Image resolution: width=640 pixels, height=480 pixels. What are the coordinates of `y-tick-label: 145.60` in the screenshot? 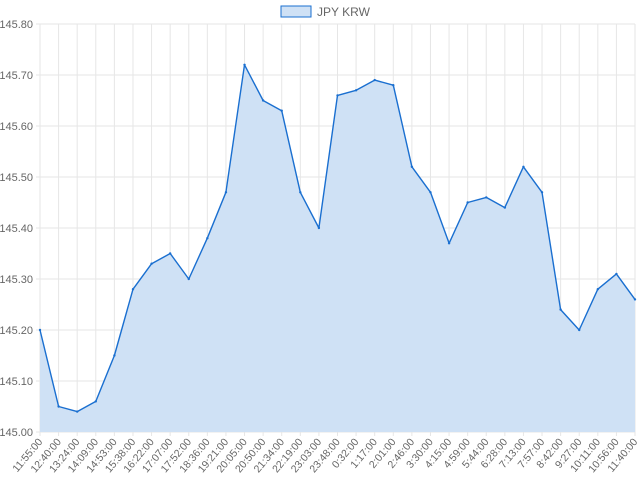 It's located at (16, 127).